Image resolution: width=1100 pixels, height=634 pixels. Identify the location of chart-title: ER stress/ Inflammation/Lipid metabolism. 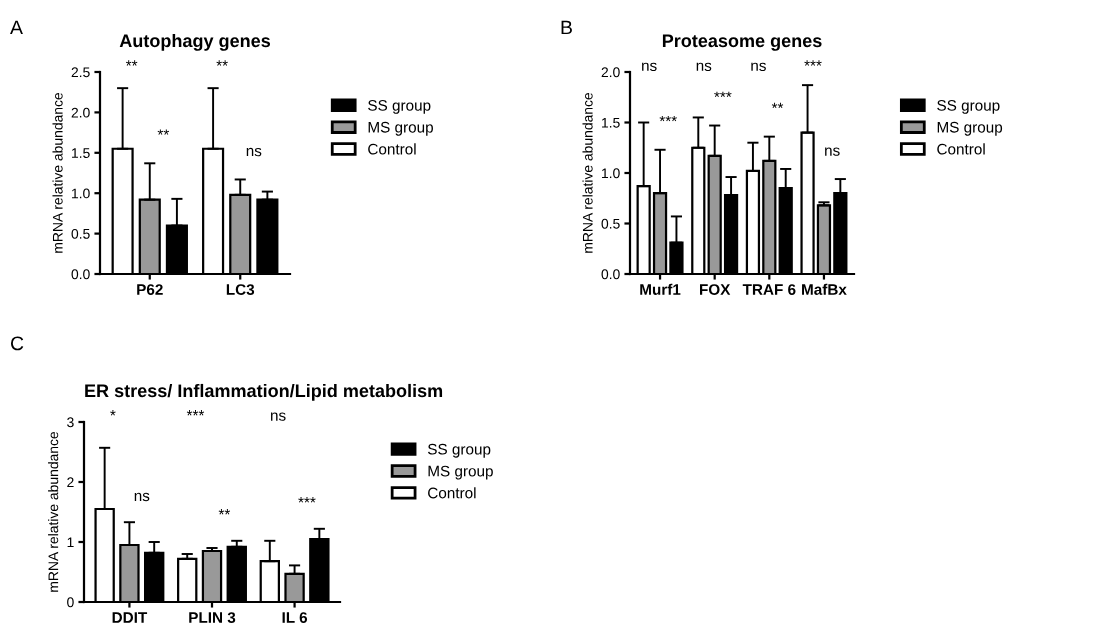
(264, 392).